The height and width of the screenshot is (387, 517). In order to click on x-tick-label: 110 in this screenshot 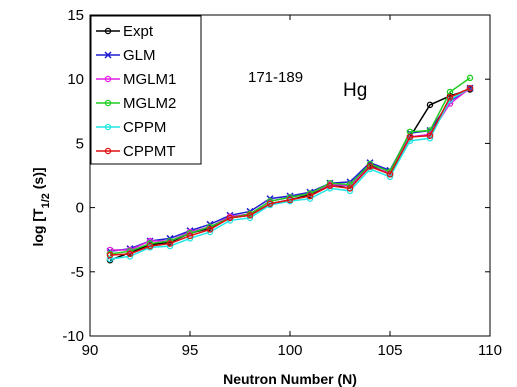, I will do `click(490, 350)`.